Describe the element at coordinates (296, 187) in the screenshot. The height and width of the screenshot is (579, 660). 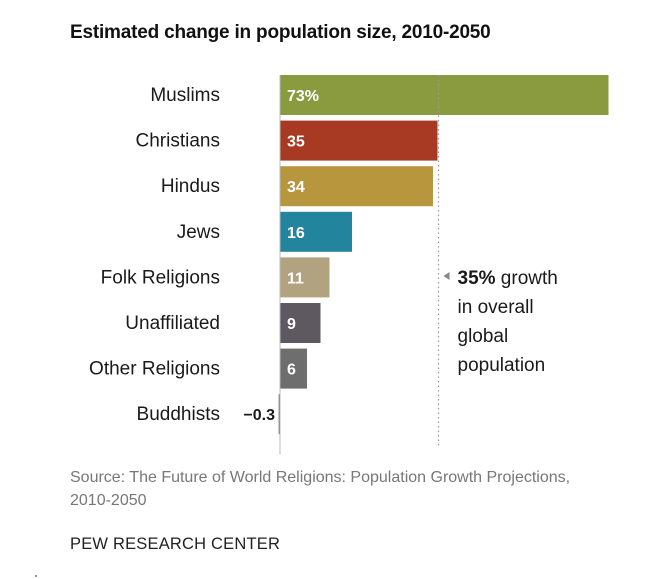
I see `value-label-hindus: 34` at that location.